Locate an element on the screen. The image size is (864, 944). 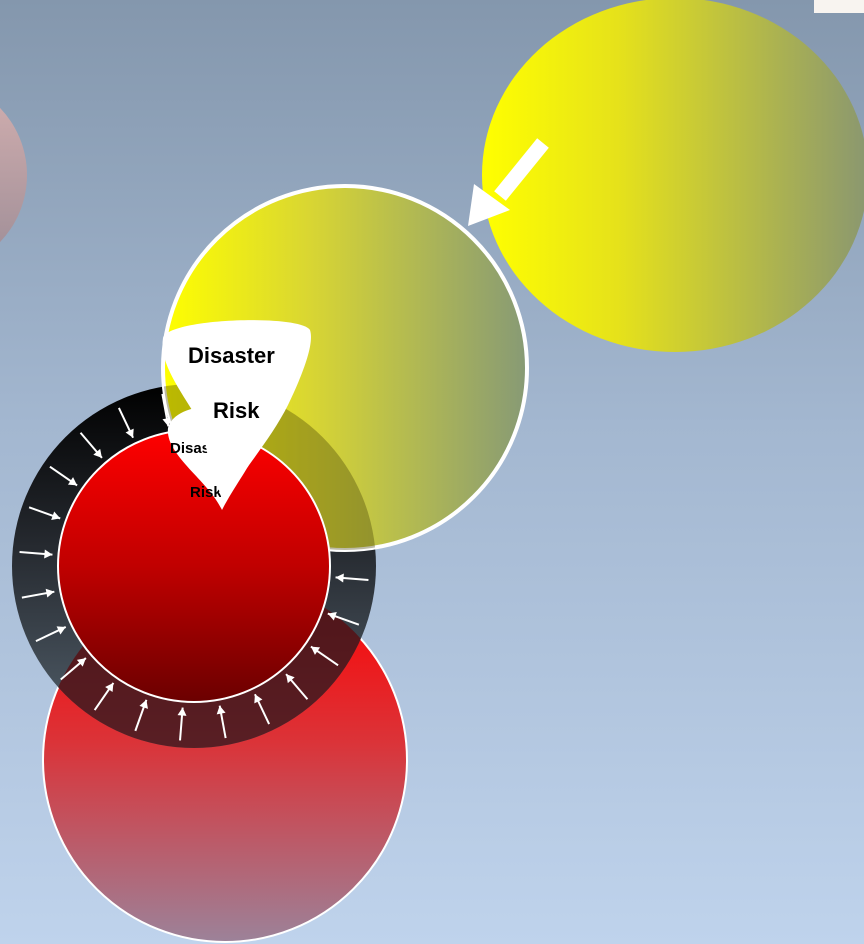
outer-label-line2: Risk is located at coordinates (236, 410).